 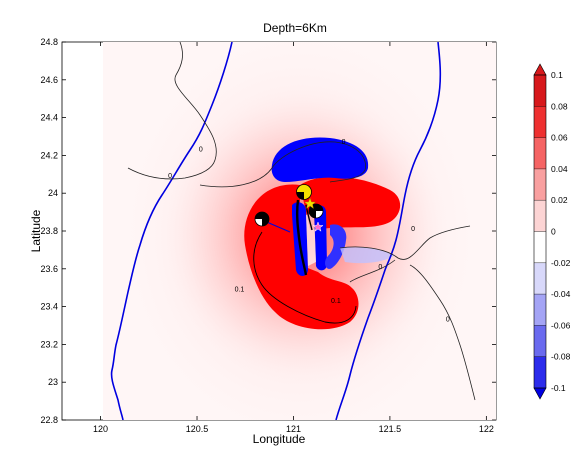 I want to click on contour-zero-south, so click(x=372, y=271).